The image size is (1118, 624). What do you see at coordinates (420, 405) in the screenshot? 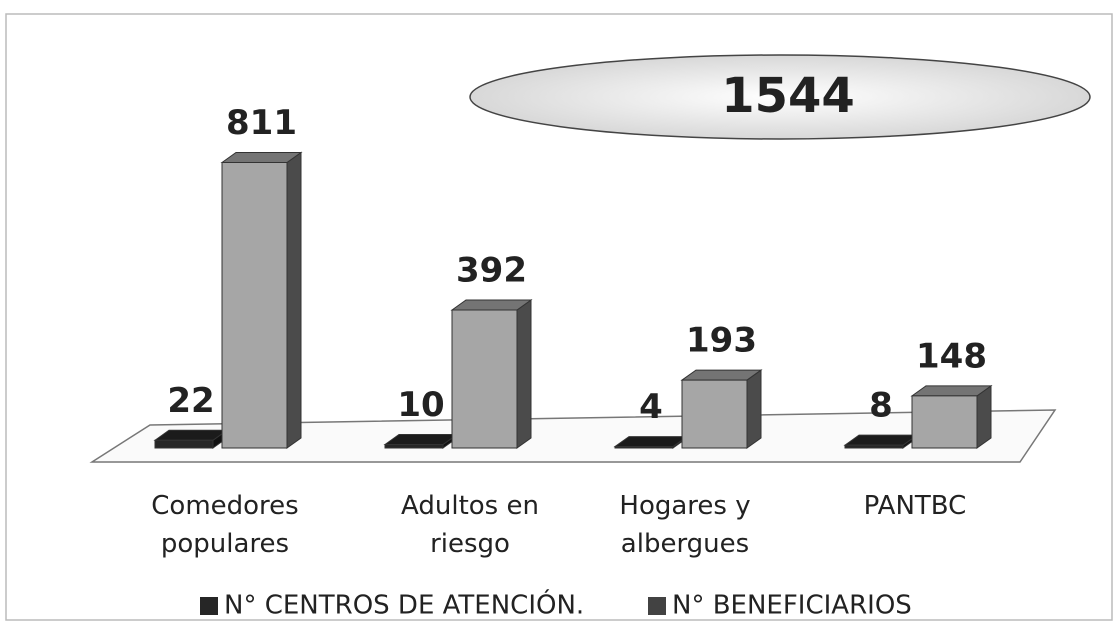
I see `data-label: 10` at bounding box center [420, 405].